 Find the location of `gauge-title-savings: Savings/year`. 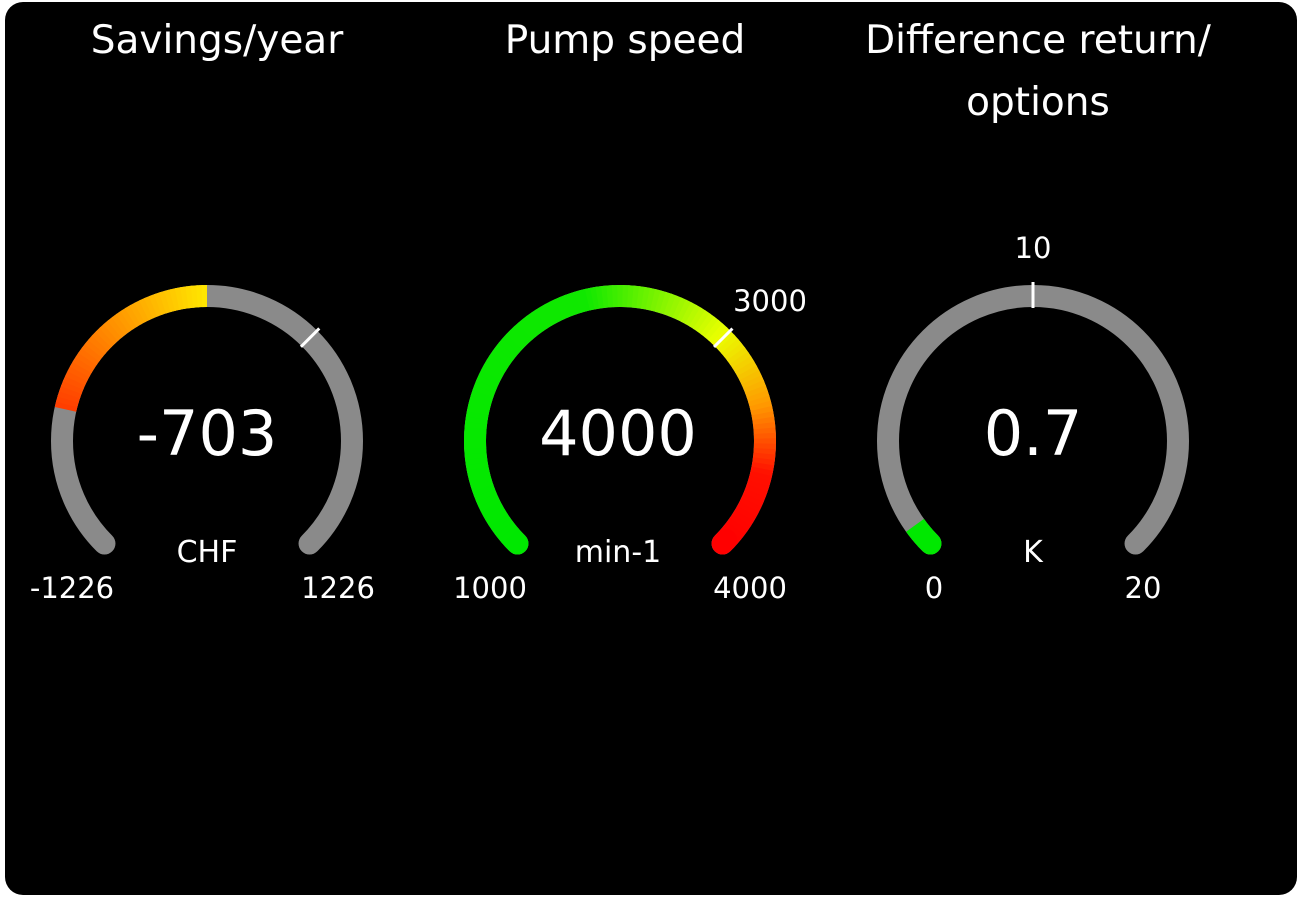

gauge-title-savings: Savings/year is located at coordinates (217, 40).